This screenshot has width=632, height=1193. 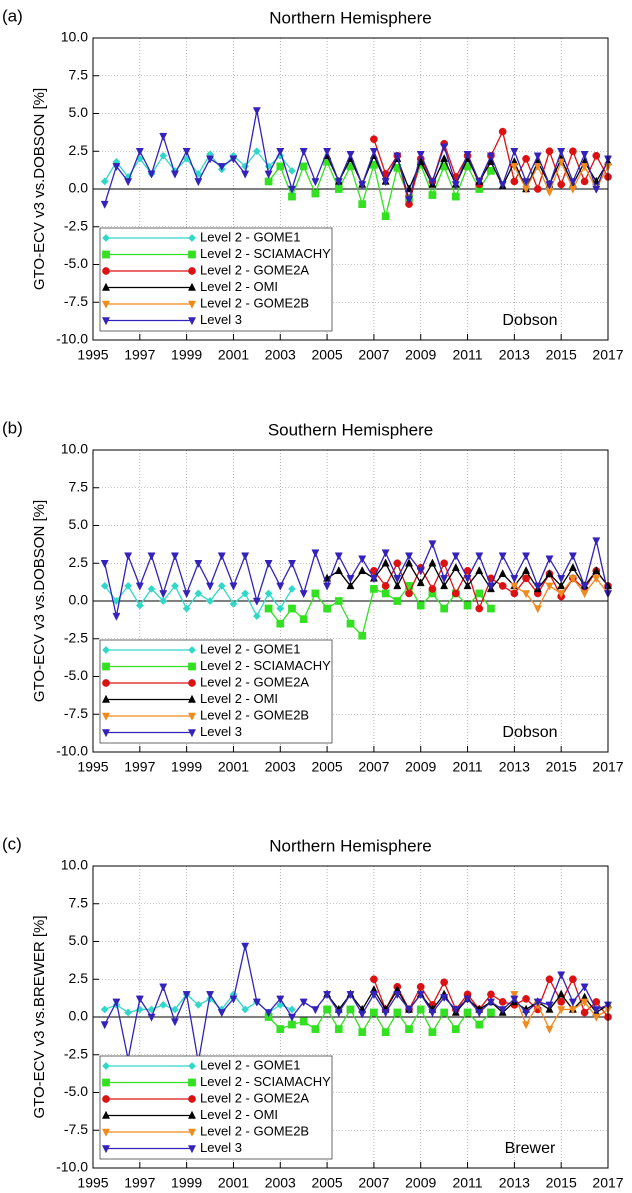 I want to click on y-tick-label: 10.0, so click(x=74, y=449).